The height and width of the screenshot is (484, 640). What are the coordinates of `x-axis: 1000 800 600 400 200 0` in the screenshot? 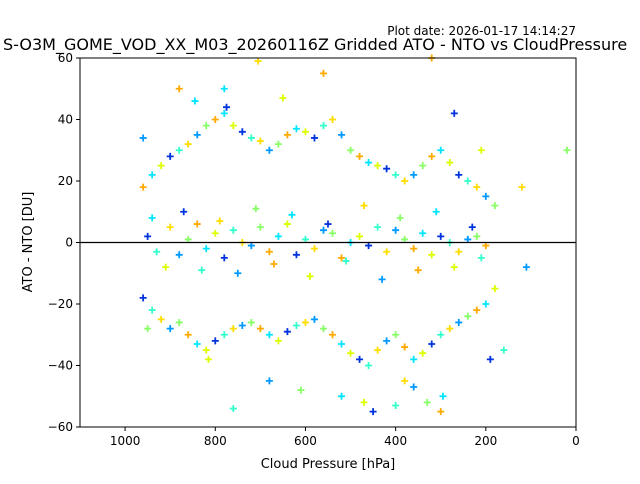 It's located at (345, 437).